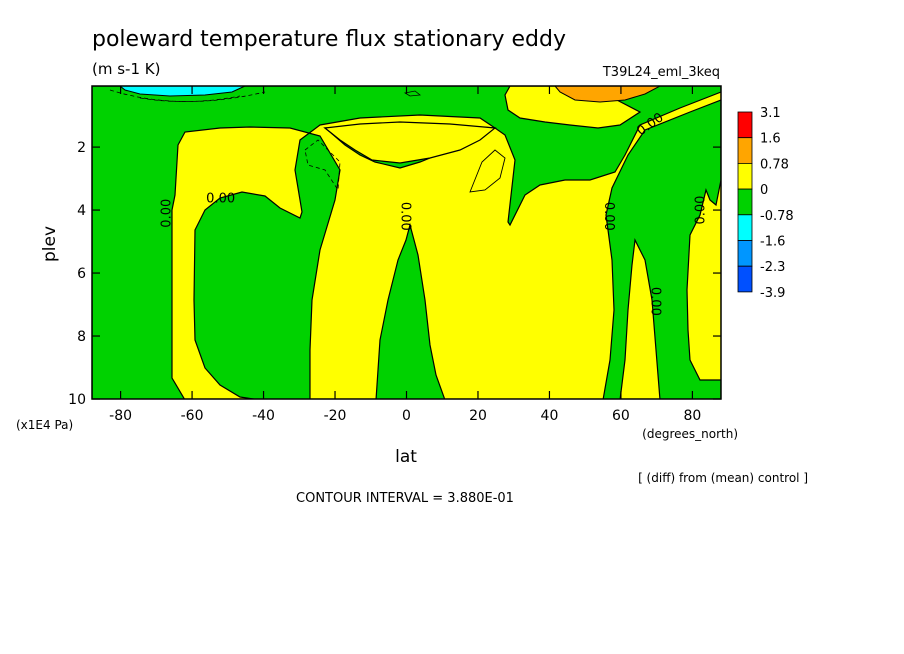 This screenshot has height=654, width=904. Describe the element at coordinates (692, 416) in the screenshot. I see `x-tick-label: 80` at that location.